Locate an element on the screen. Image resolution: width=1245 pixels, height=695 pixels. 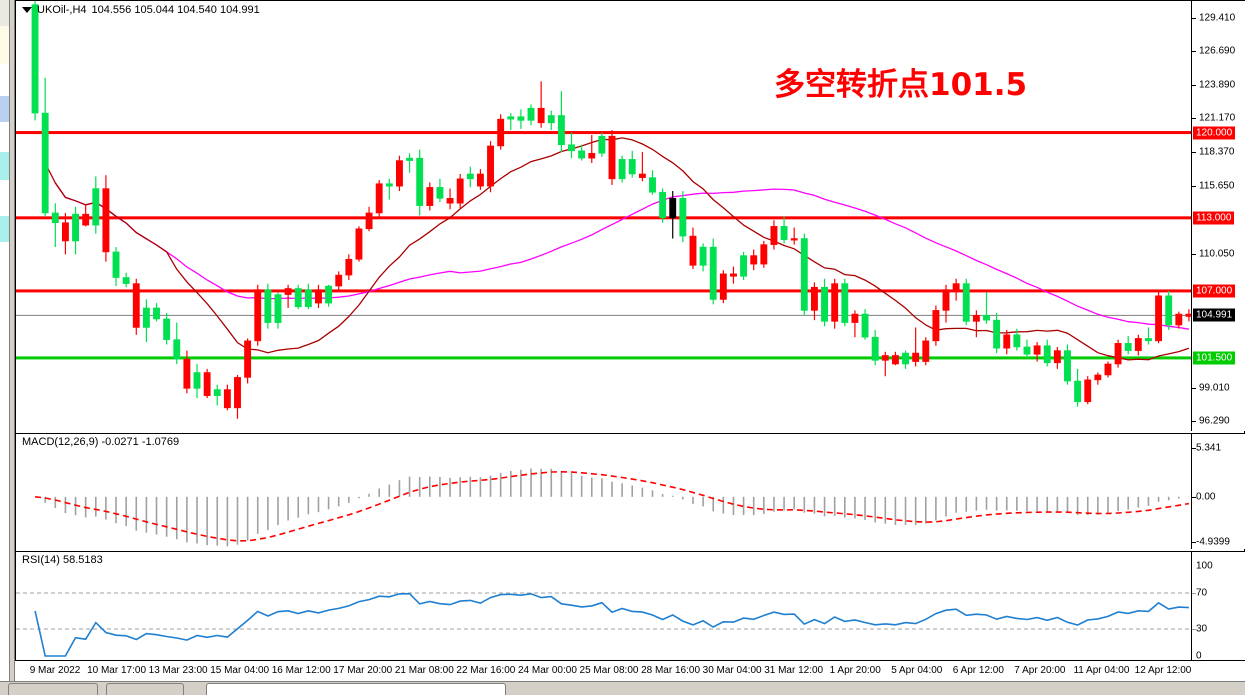
rsi-canvas is located at coordinates (603, 624).